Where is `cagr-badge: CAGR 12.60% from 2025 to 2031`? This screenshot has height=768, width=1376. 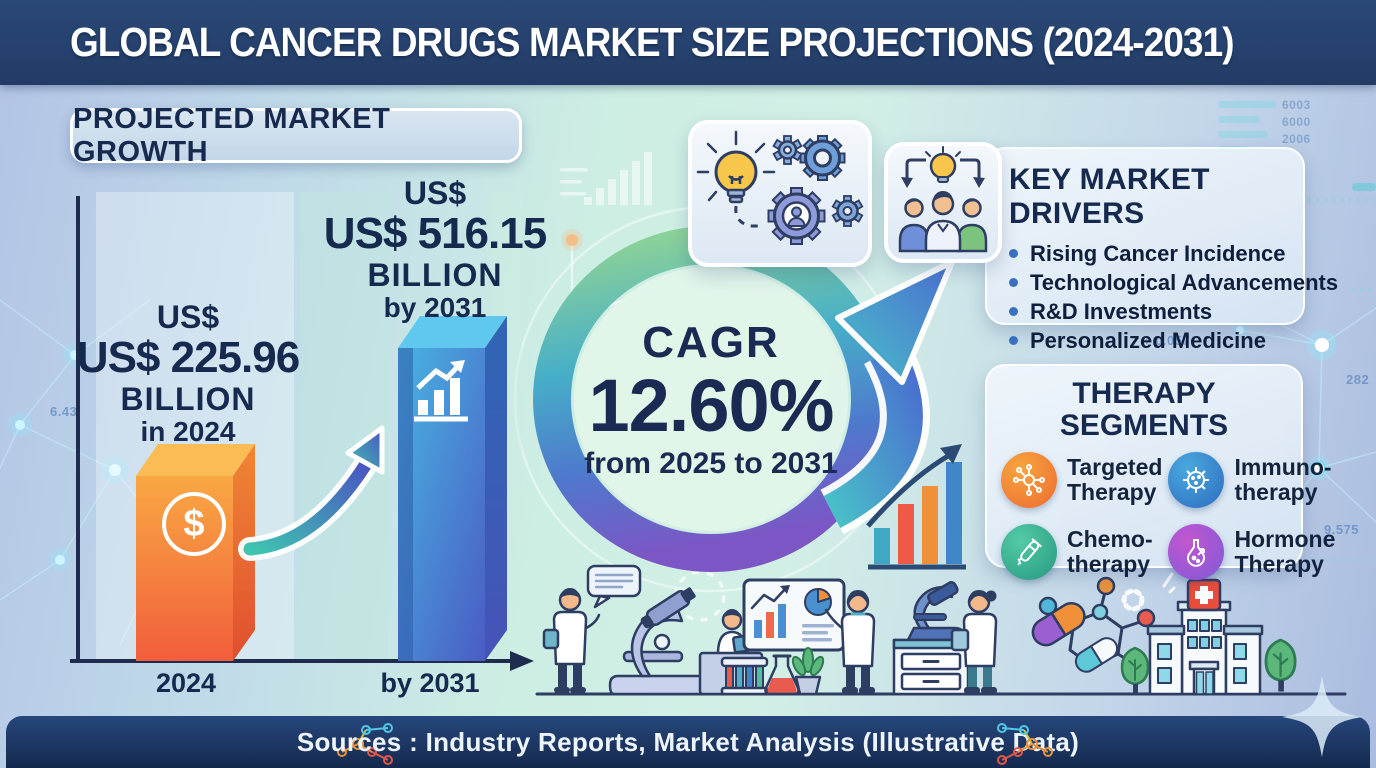
cagr-badge: CAGR 12.60% from 2025 to 2031 is located at coordinates (711, 401).